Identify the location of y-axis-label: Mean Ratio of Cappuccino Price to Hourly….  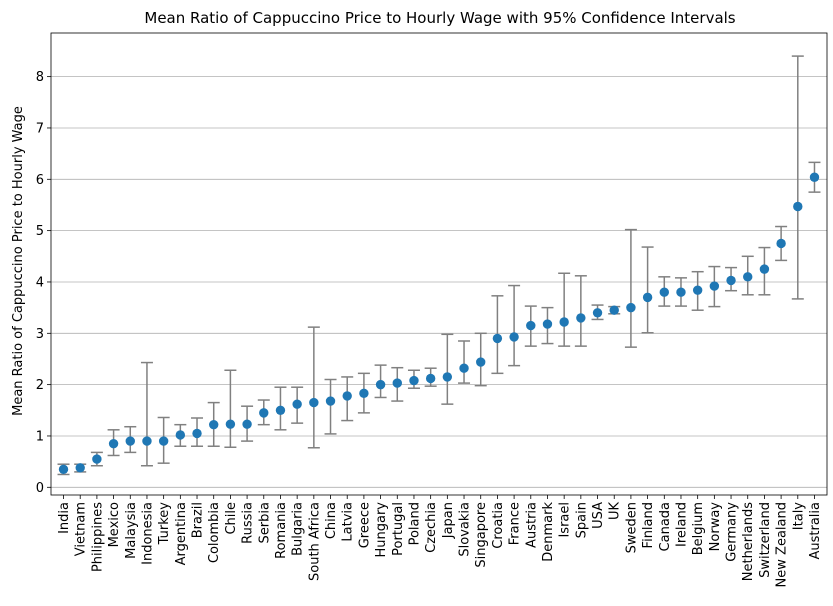
(18, 261).